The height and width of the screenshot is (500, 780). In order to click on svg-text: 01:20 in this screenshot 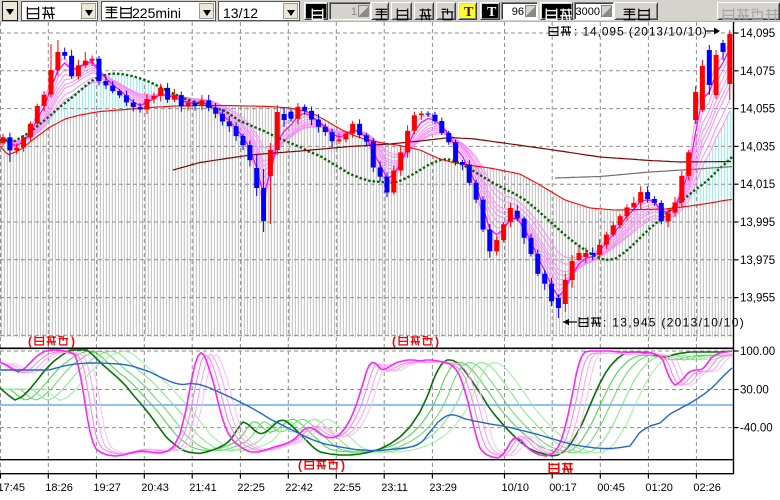, I will do `click(659, 488)`.